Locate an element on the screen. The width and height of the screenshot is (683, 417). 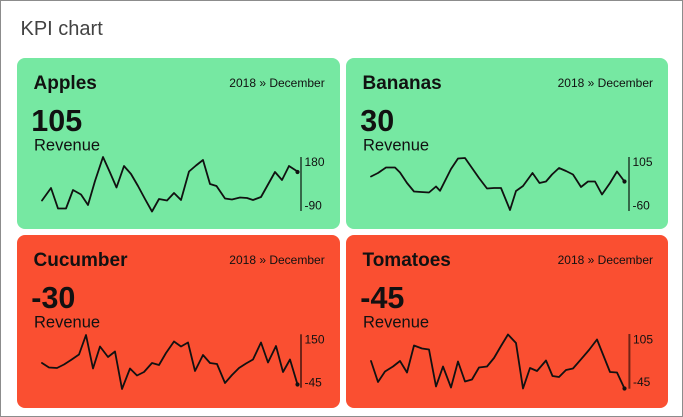
svg-text: Bananas is located at coordinates (402, 83).